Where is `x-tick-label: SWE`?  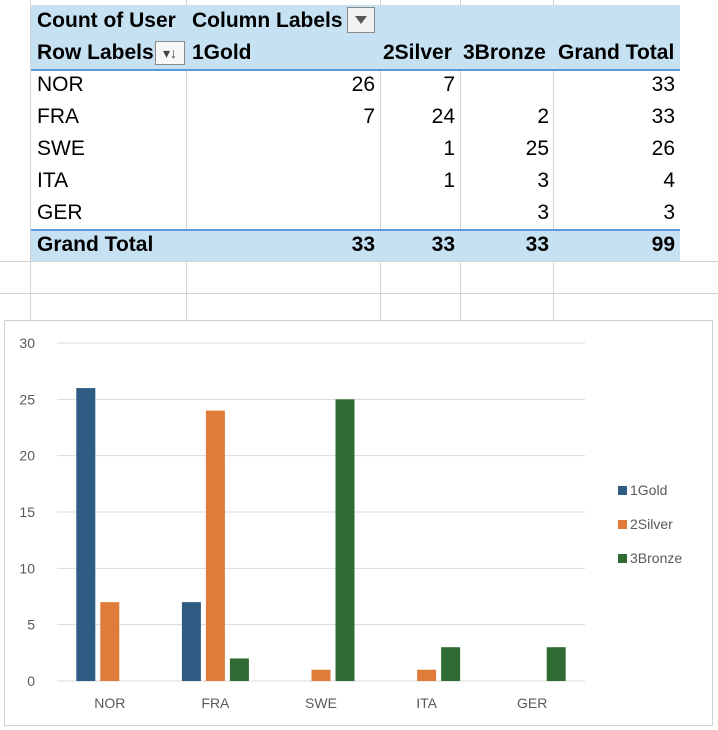 x-tick-label: SWE is located at coordinates (321, 703).